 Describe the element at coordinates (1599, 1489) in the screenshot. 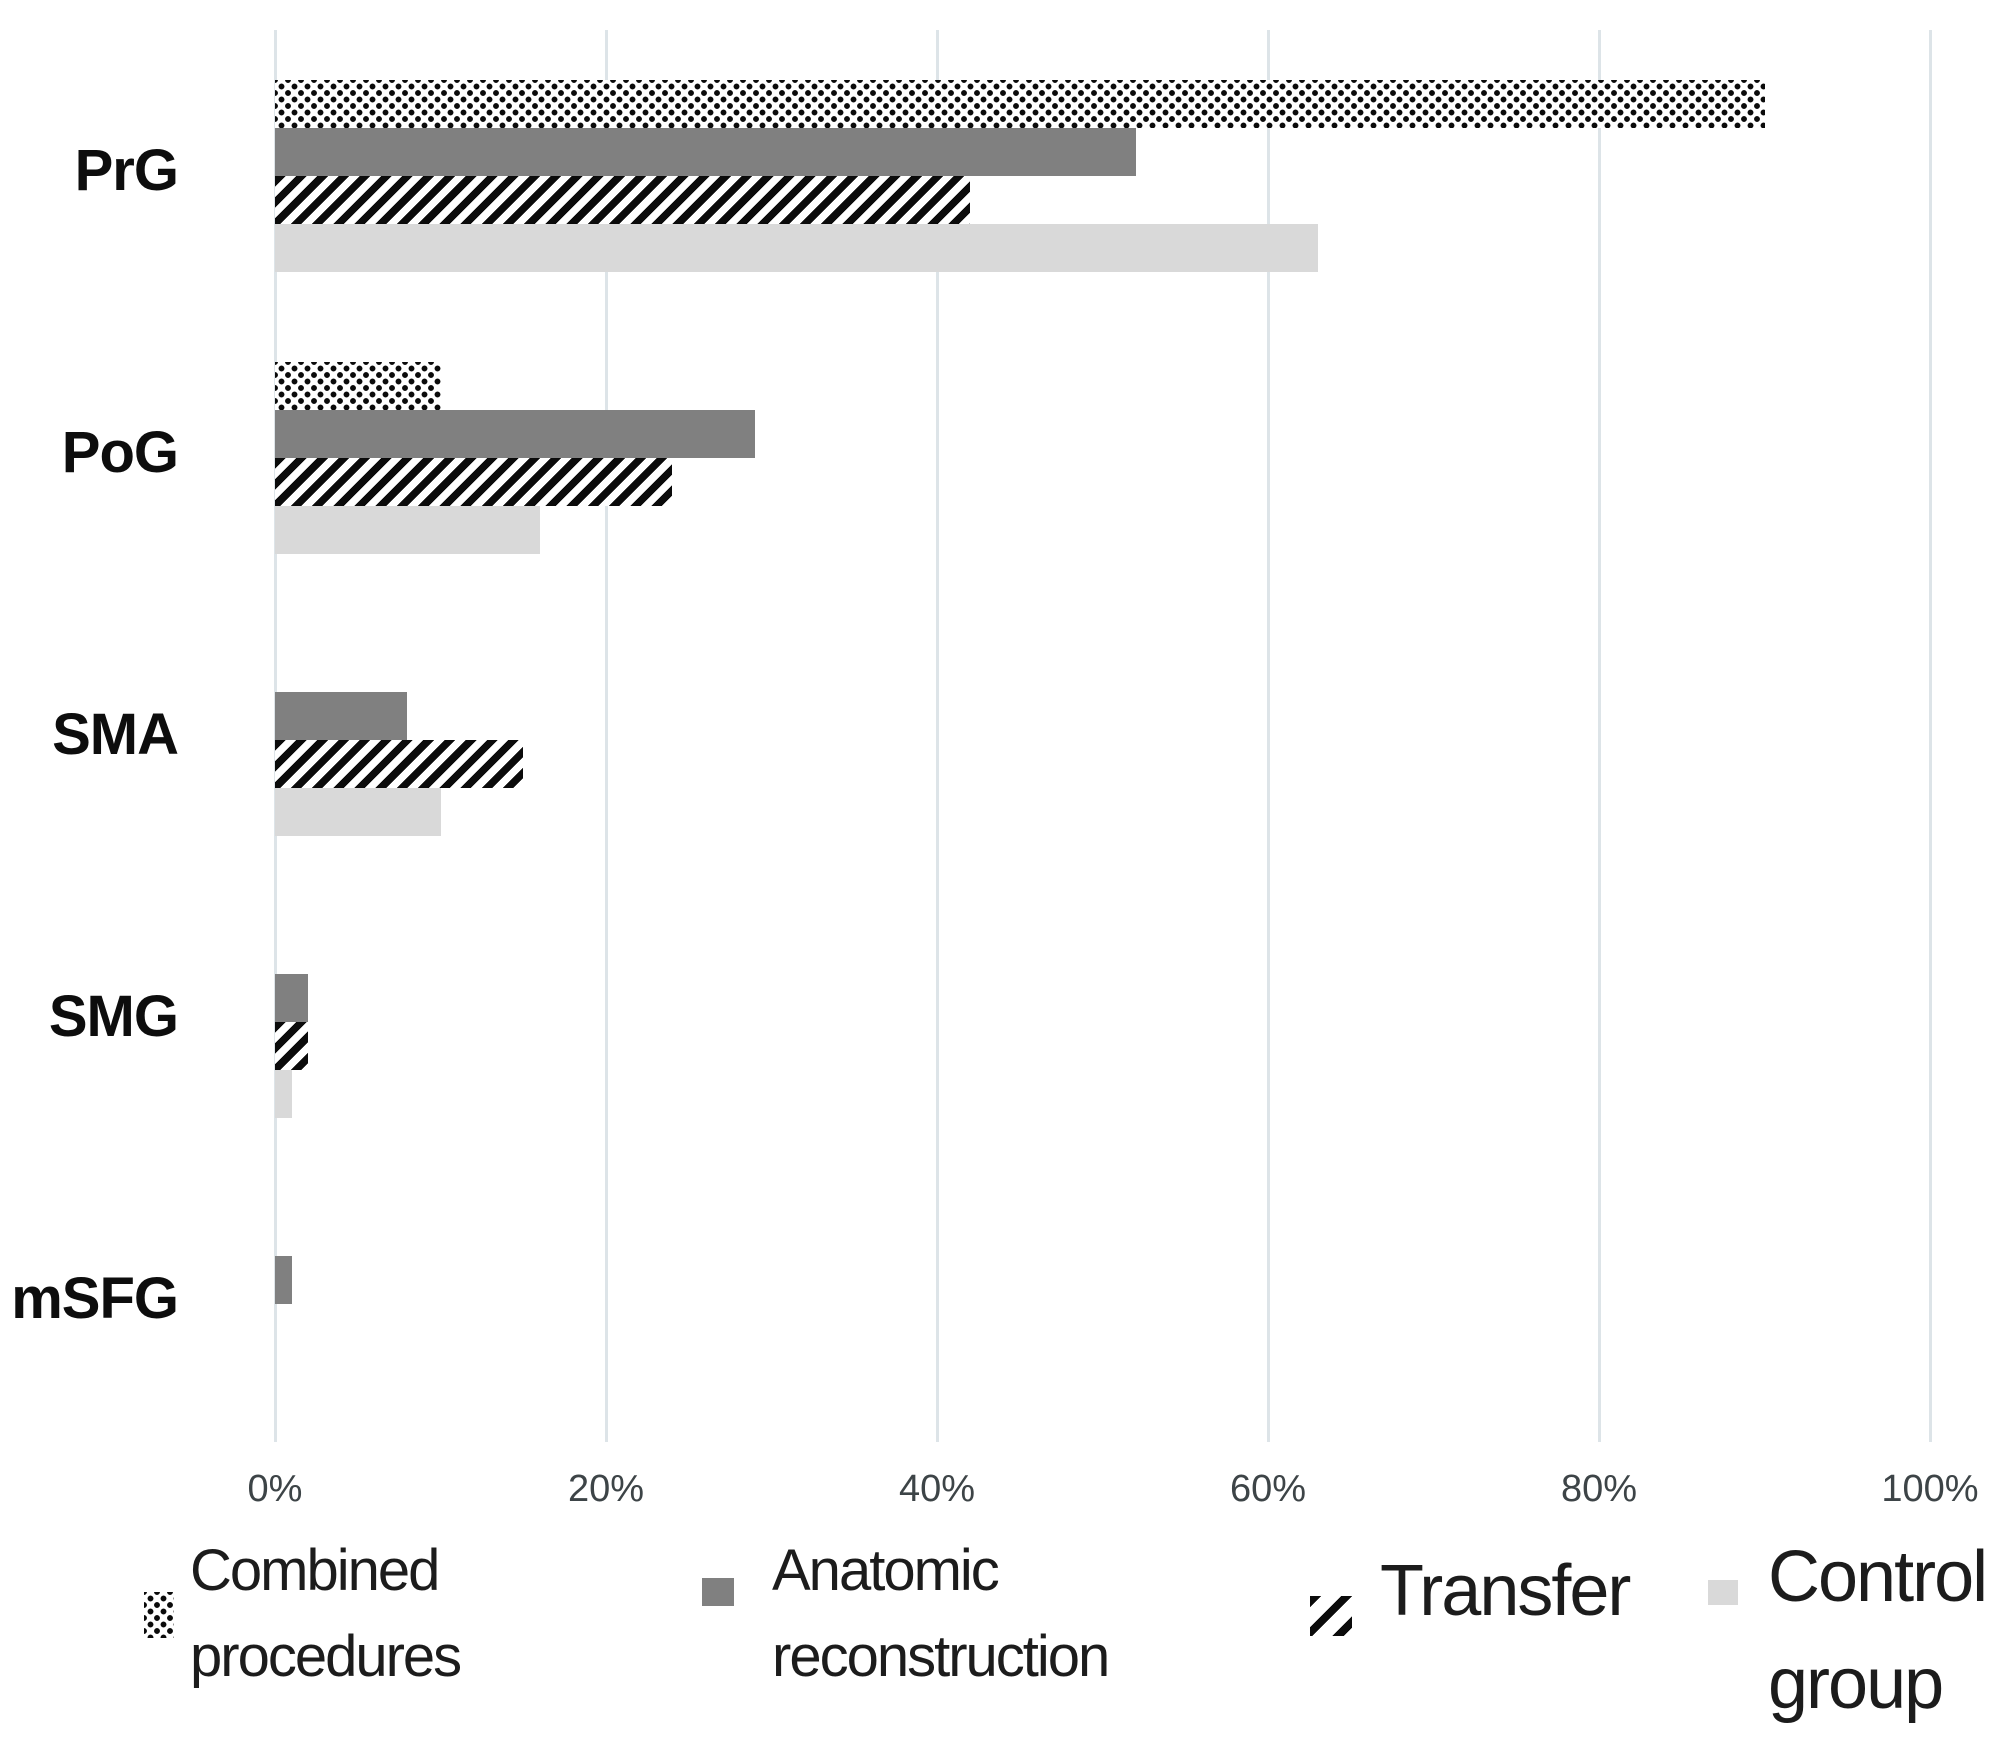

I see `x-tick-label: 80%` at that location.